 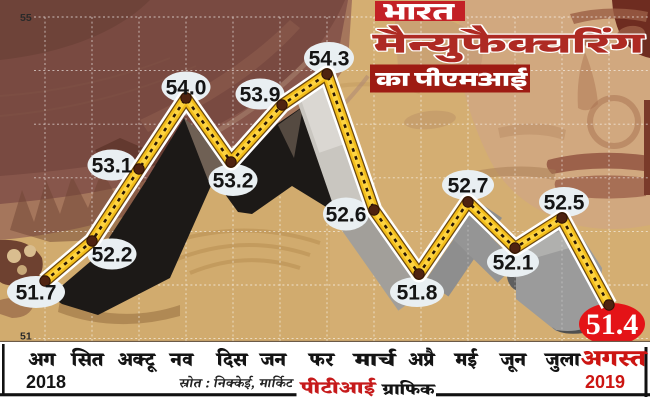 I want to click on svg-text: 2019, so click(x=605, y=382).